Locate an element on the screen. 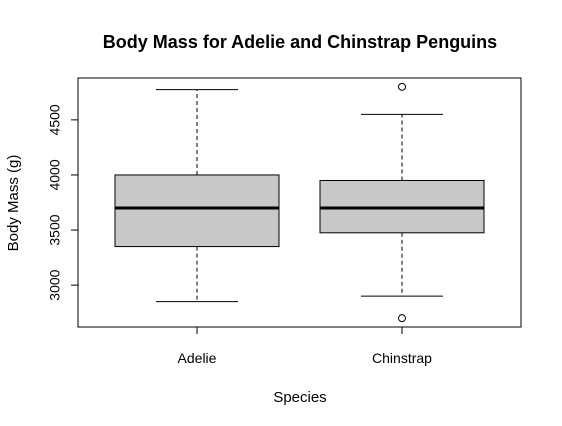 The width and height of the screenshot is (562, 426). y-tick-label: 3500 is located at coordinates (55, 229).